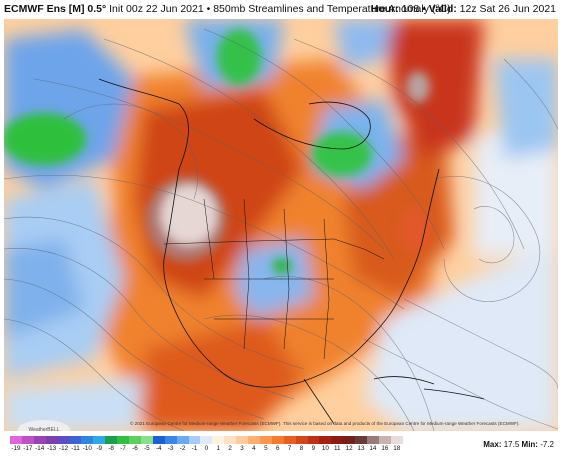 This screenshot has width=562, height=461. I want to click on color-scale-tick-label: -13, so click(52, 448).